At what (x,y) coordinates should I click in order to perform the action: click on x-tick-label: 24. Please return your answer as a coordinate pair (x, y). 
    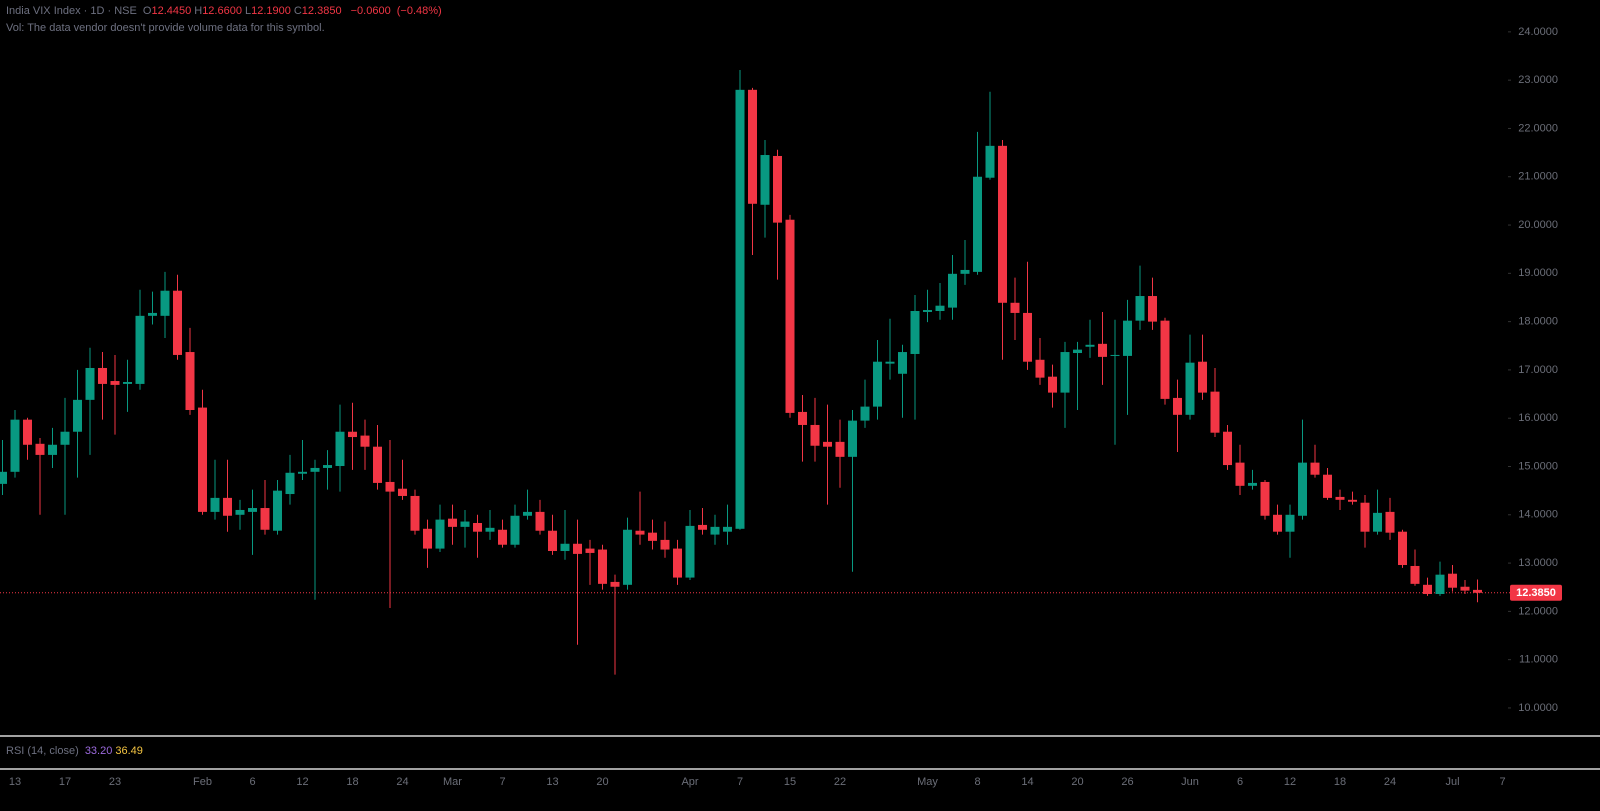
    Looking at the image, I should click on (402, 782).